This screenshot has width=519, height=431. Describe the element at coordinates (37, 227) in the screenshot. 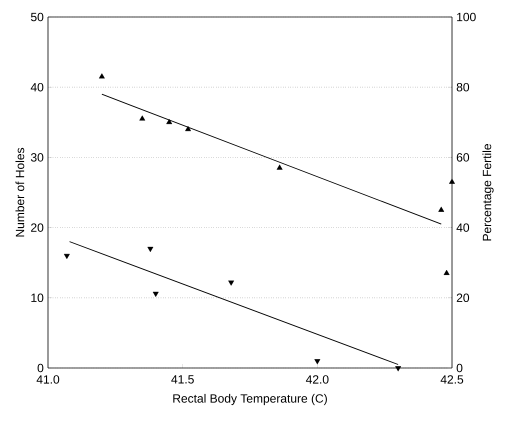

I see `y-tick-label: 20` at that location.